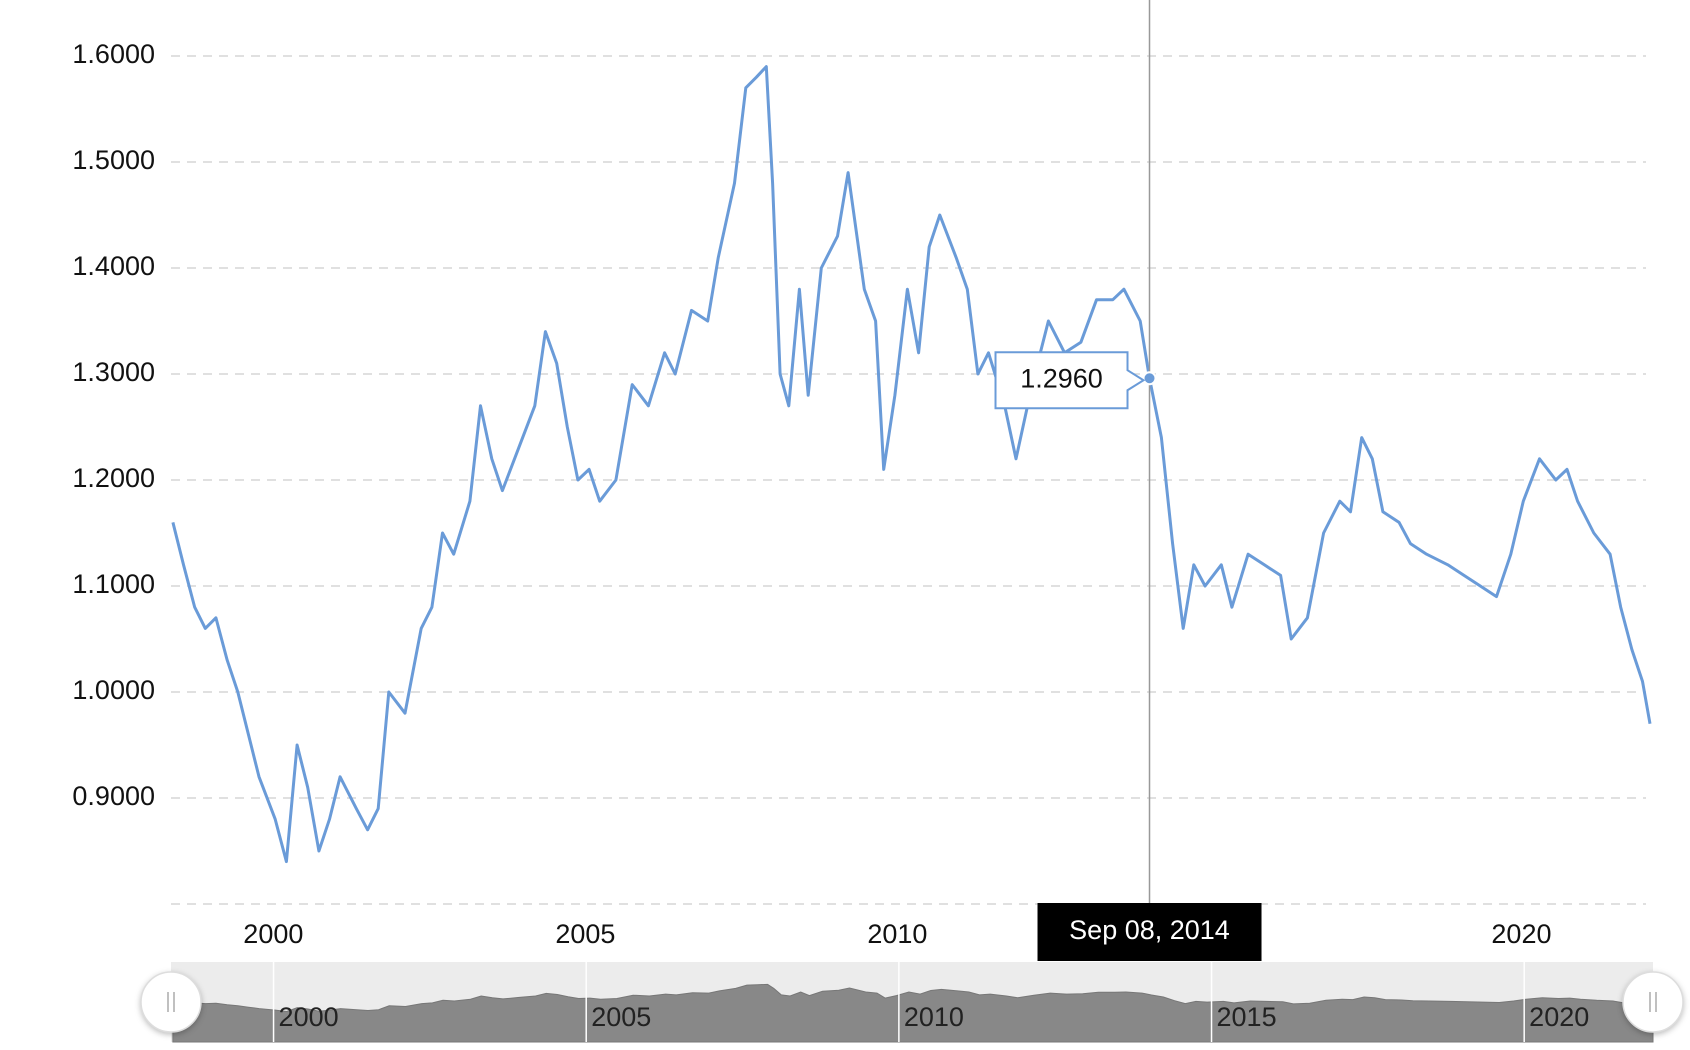  I want to click on y-tick-label: 1.5000, so click(113, 160).